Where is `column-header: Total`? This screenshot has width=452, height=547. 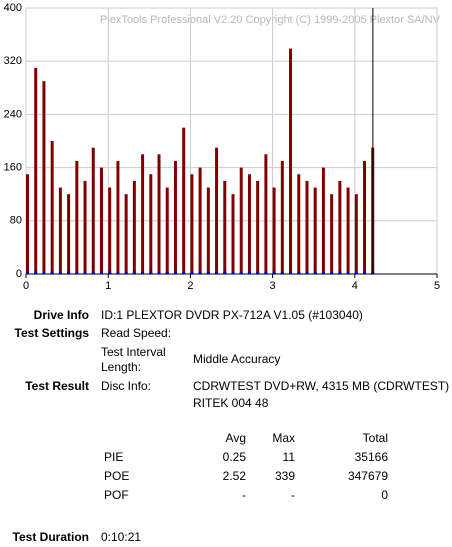
column-header: Total is located at coordinates (375, 438).